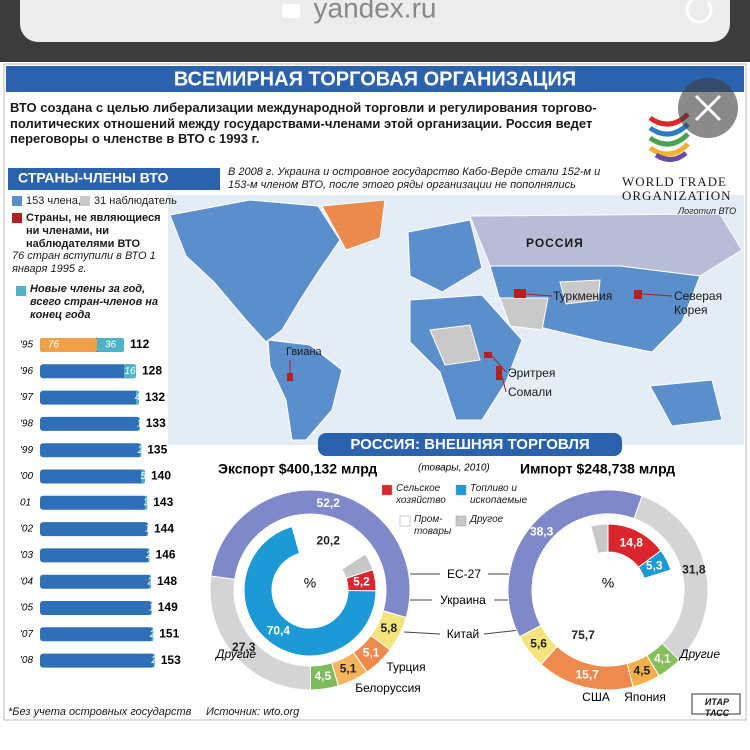  I want to click on value-label: 3, so click(146, 502).